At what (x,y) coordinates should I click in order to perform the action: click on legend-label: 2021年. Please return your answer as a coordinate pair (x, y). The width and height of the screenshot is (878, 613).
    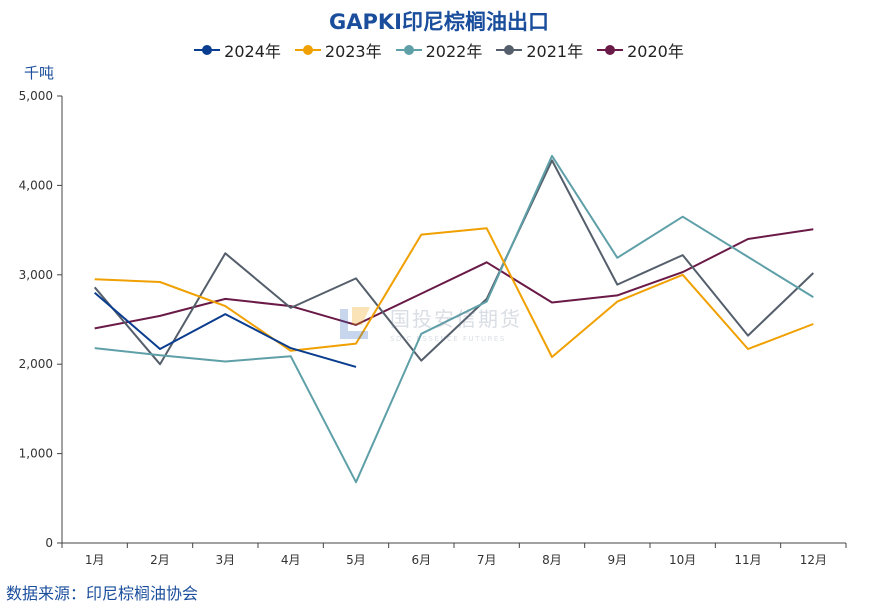
    Looking at the image, I should click on (555, 51).